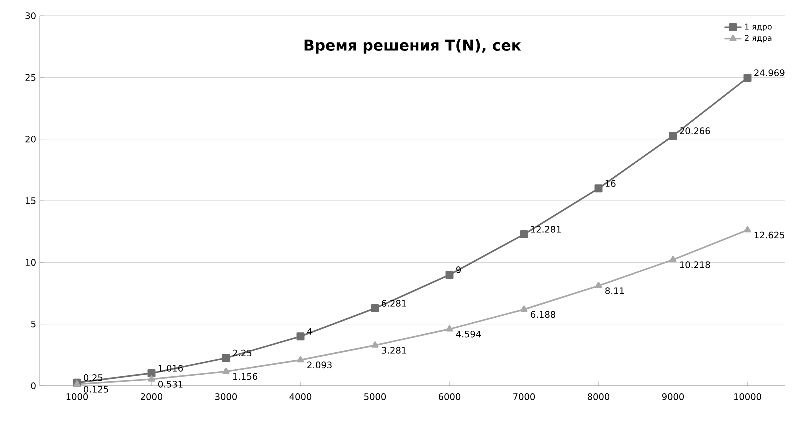 The height and width of the screenshot is (426, 805). What do you see at coordinates (394, 350) in the screenshot?
I see `data-label: 3.281` at bounding box center [394, 350].